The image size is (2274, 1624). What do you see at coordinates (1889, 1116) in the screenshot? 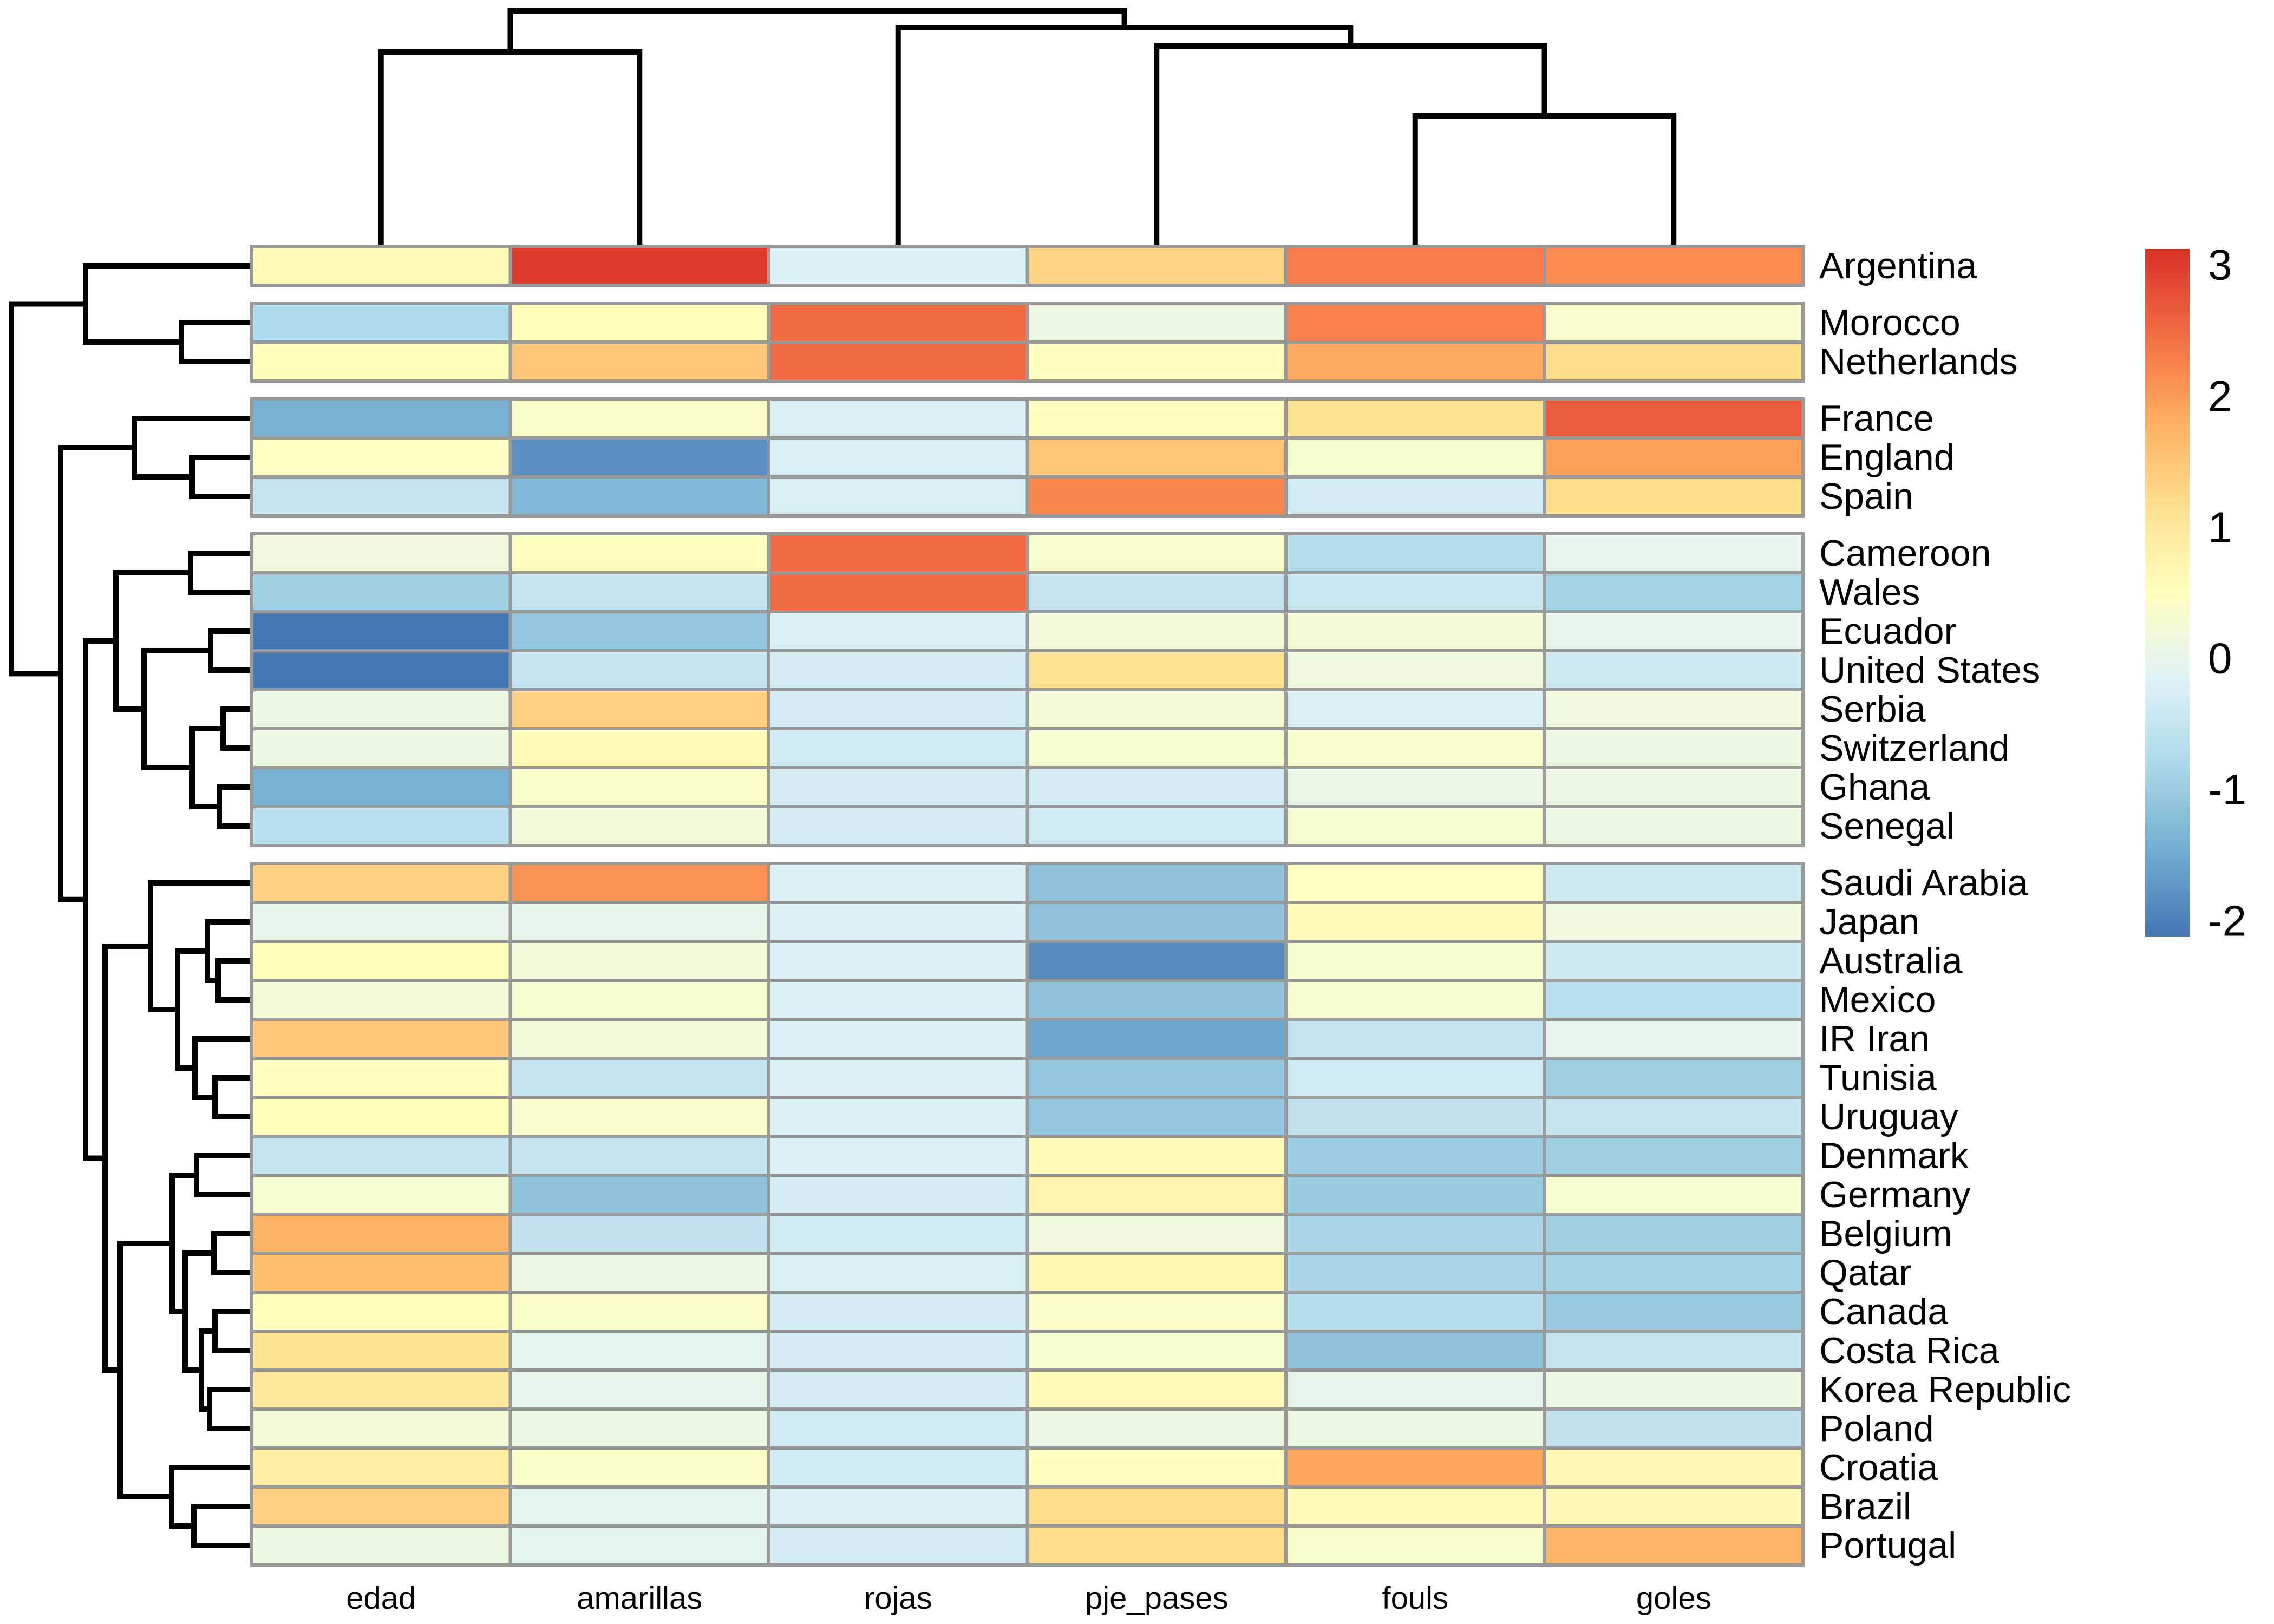
I see `row-label: Uruguay` at bounding box center [1889, 1116].